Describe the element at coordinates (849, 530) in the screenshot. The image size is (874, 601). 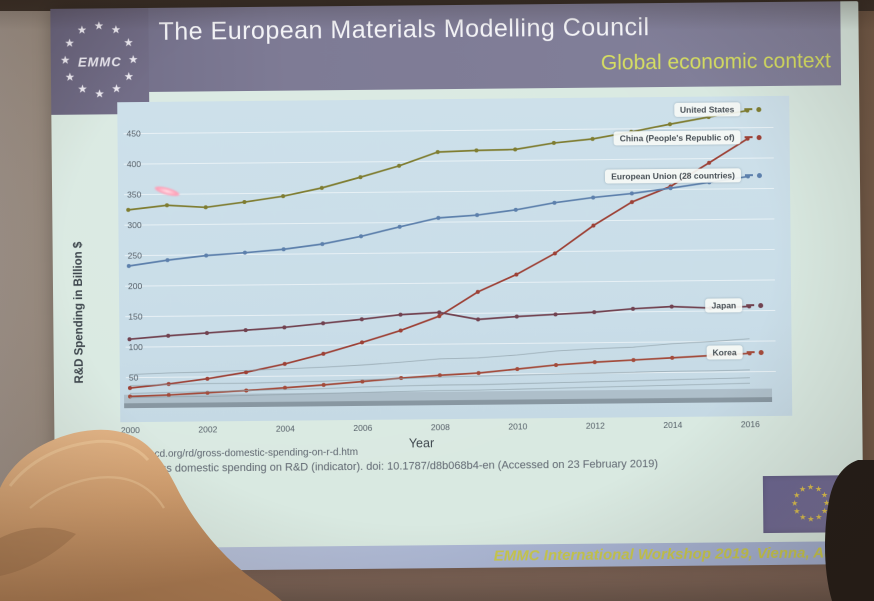
I see `audience-head-silhouette` at that location.